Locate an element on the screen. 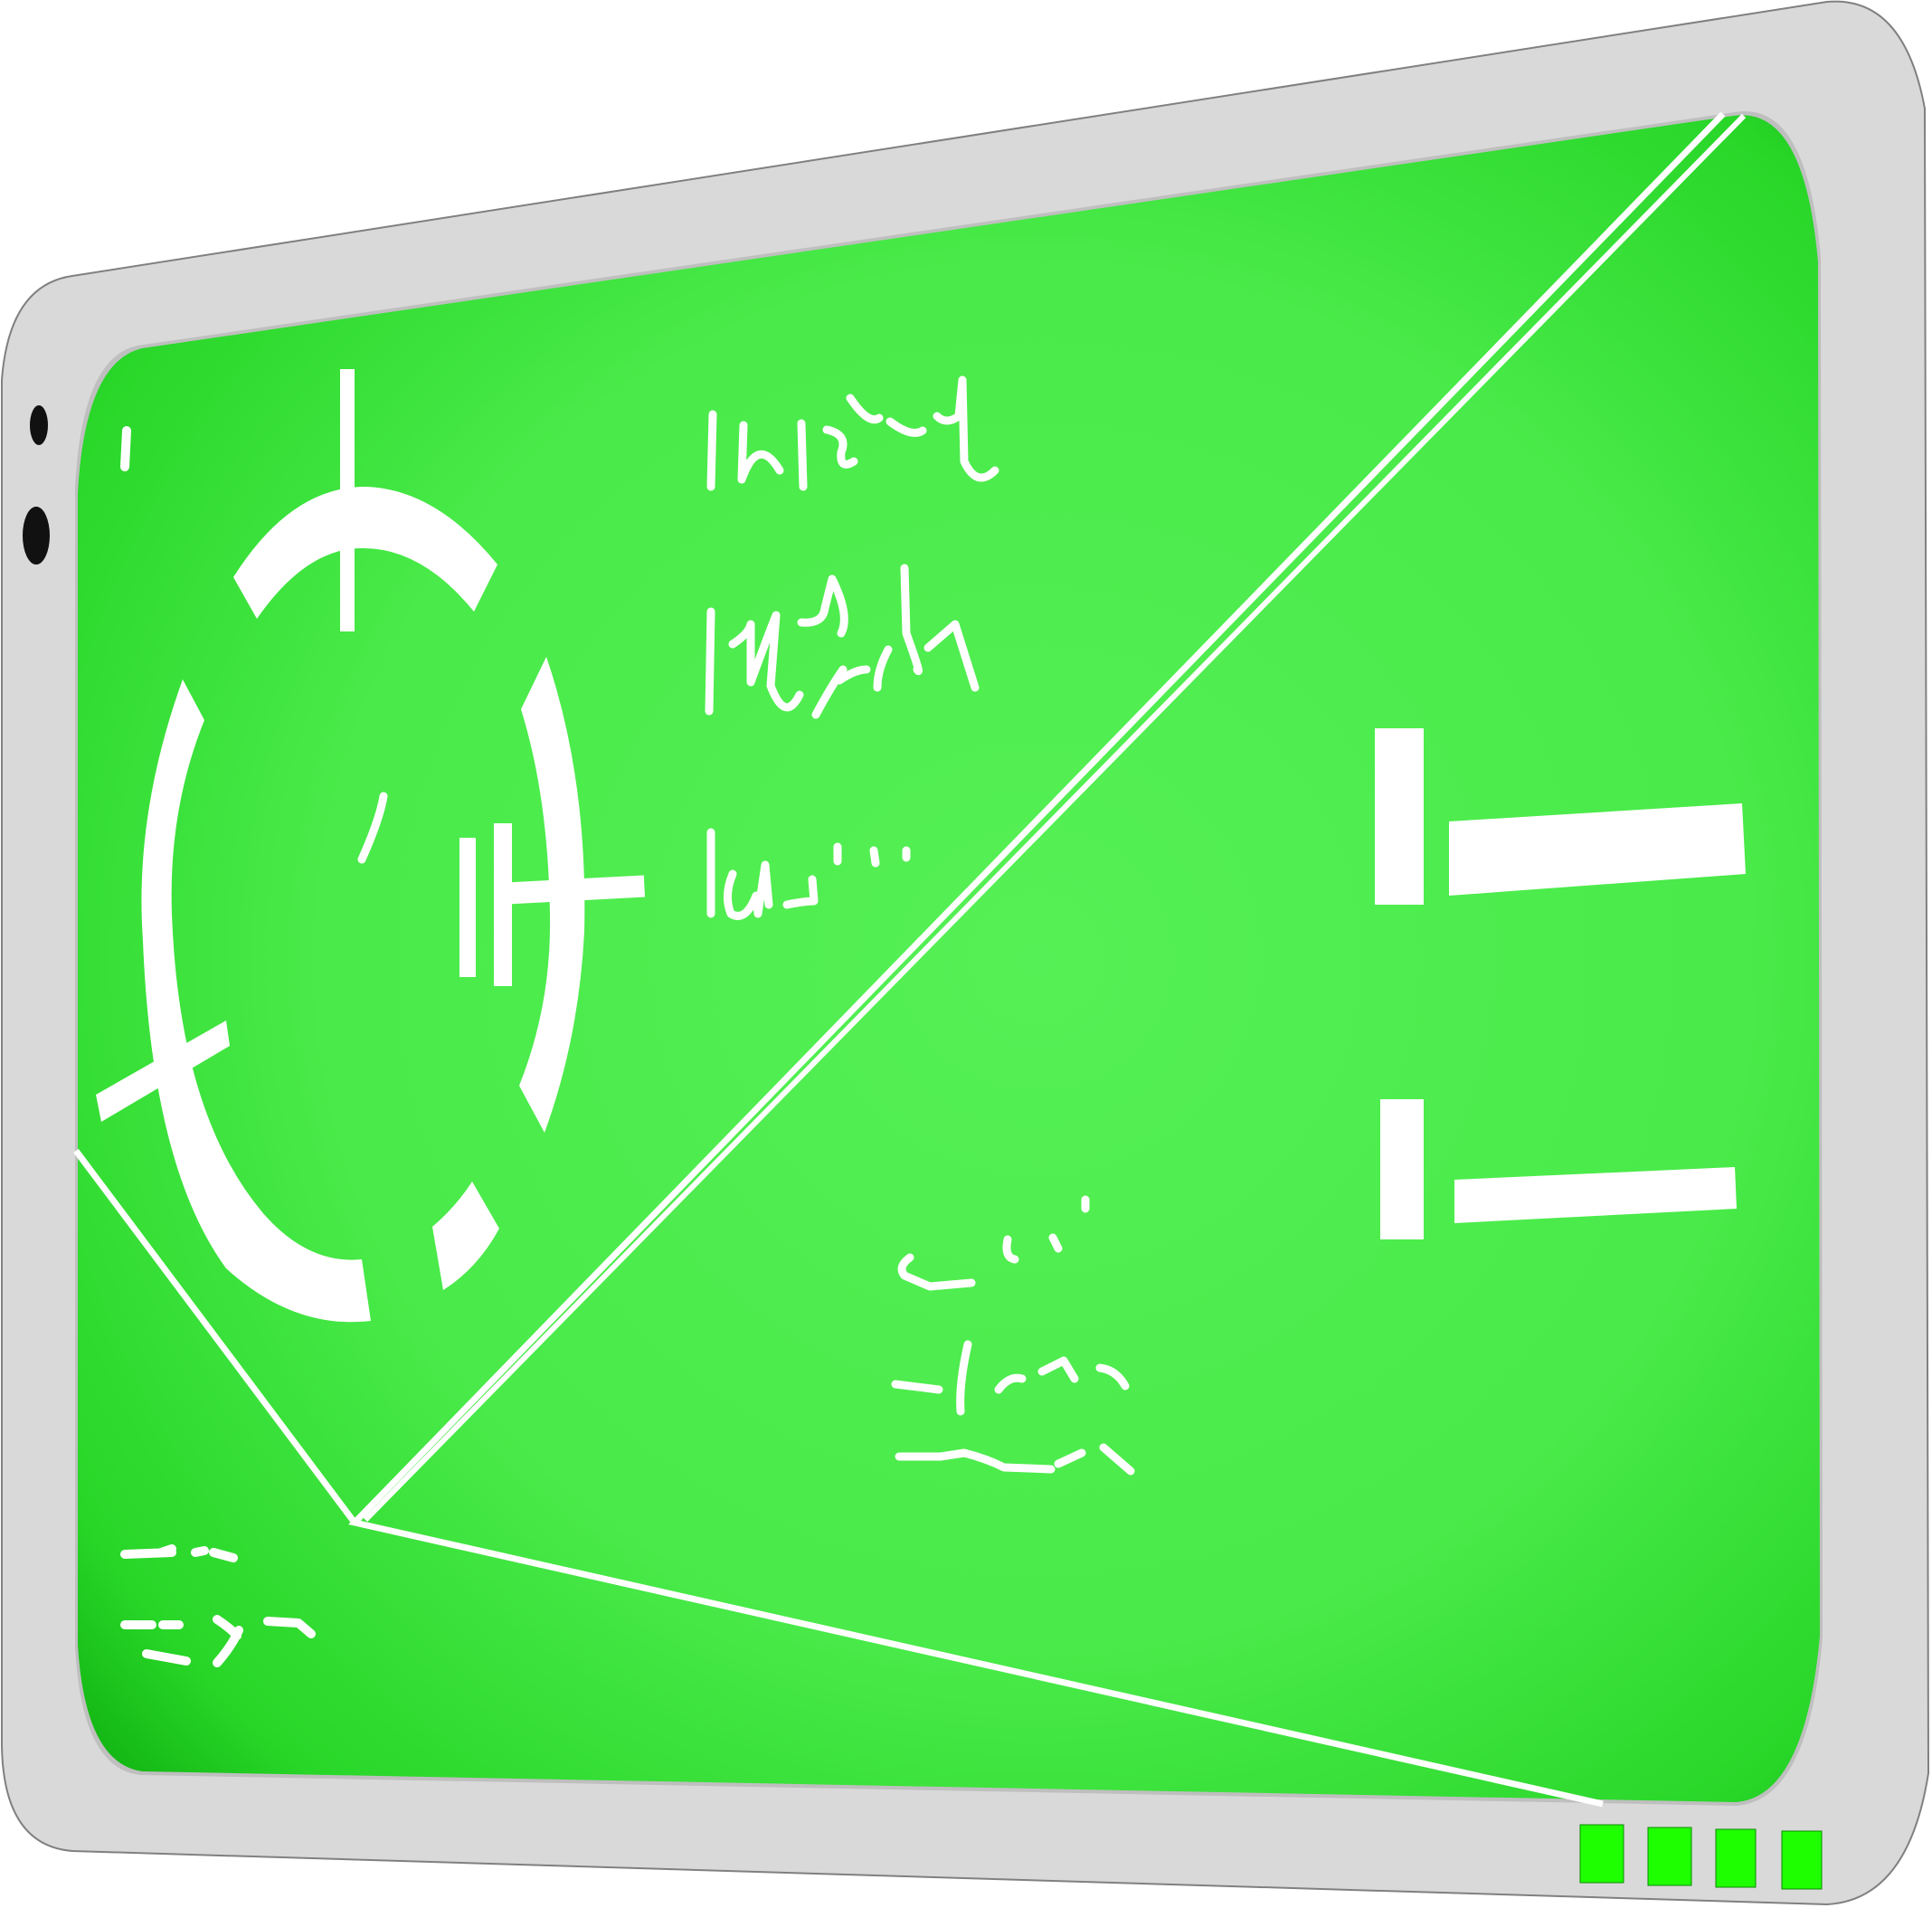  camera-dot-small is located at coordinates (39, 425).